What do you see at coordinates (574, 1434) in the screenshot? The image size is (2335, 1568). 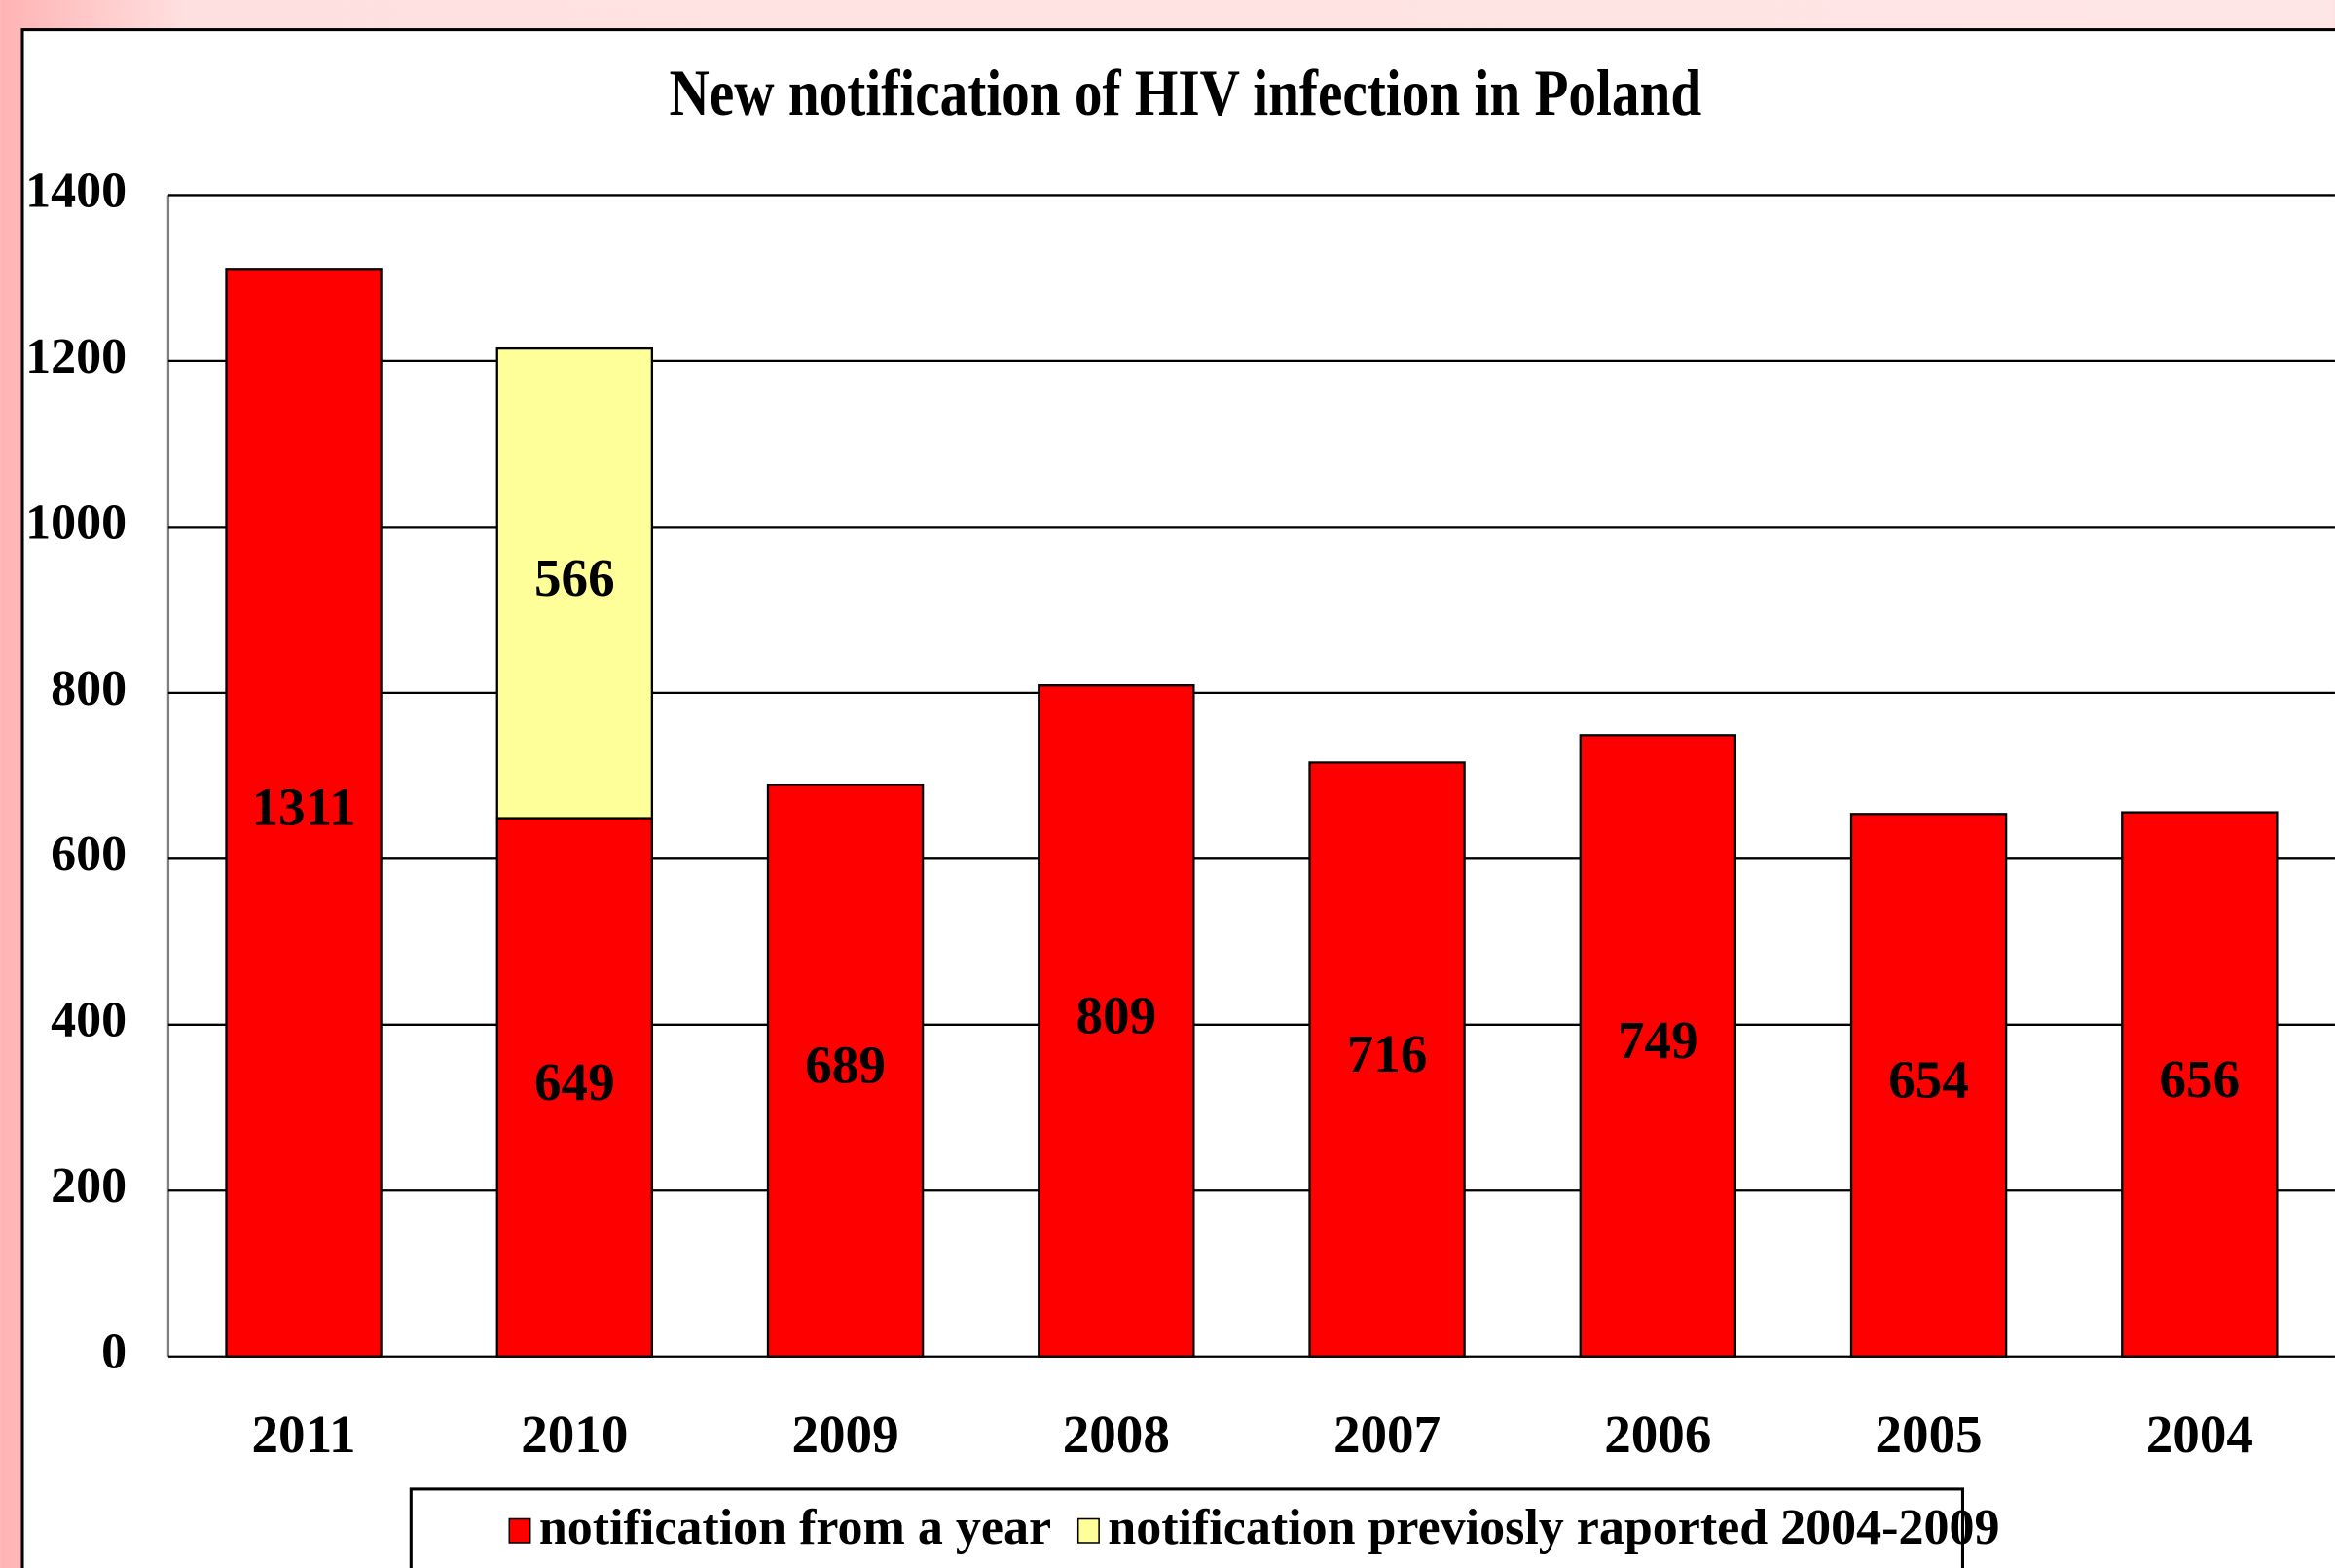 I see `x-tick-label: 2010` at bounding box center [574, 1434].